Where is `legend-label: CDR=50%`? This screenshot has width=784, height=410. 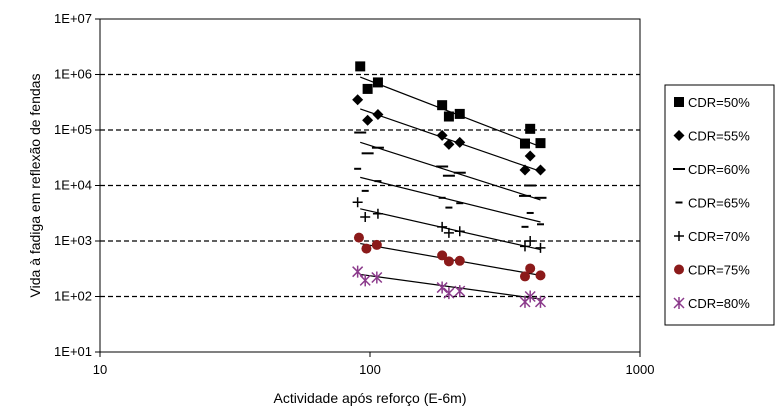
legend-label: CDR=50% is located at coordinates (719, 102).